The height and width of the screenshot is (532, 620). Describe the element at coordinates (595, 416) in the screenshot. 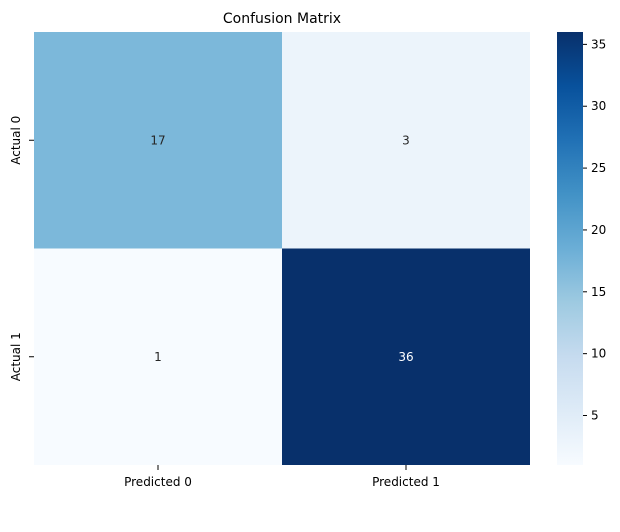

I see `colorbar-tick-label: 5` at that location.